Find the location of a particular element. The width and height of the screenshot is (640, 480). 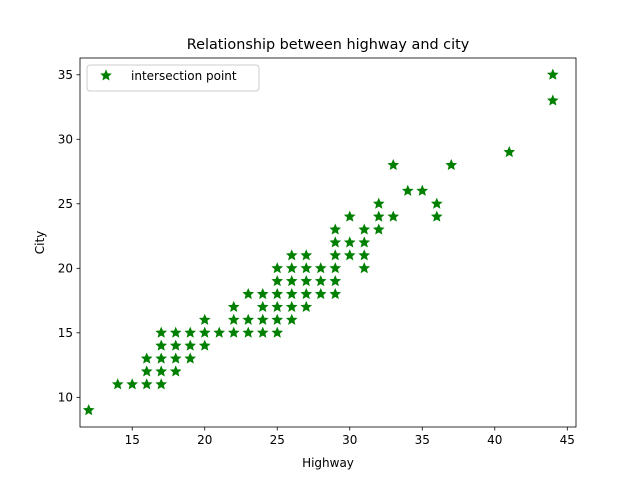

legend-marker-star is located at coordinates (106, 75).